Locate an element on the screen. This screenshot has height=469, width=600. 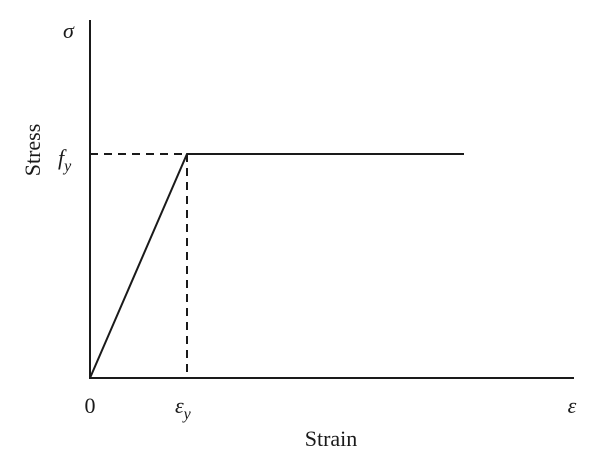
yield-strain-base: ε is located at coordinates (179, 405).